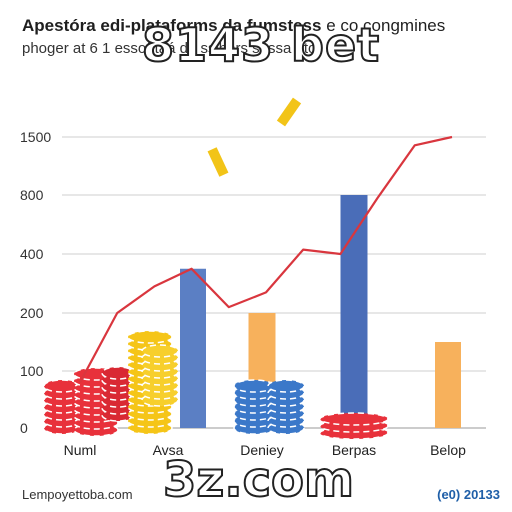 Image resolution: width=512 pixels, height=512 pixels. Describe the element at coordinates (172, 25) in the screenshot. I see `chart-title-main: Apestóra edi-plataforms da fumstess` at that location.